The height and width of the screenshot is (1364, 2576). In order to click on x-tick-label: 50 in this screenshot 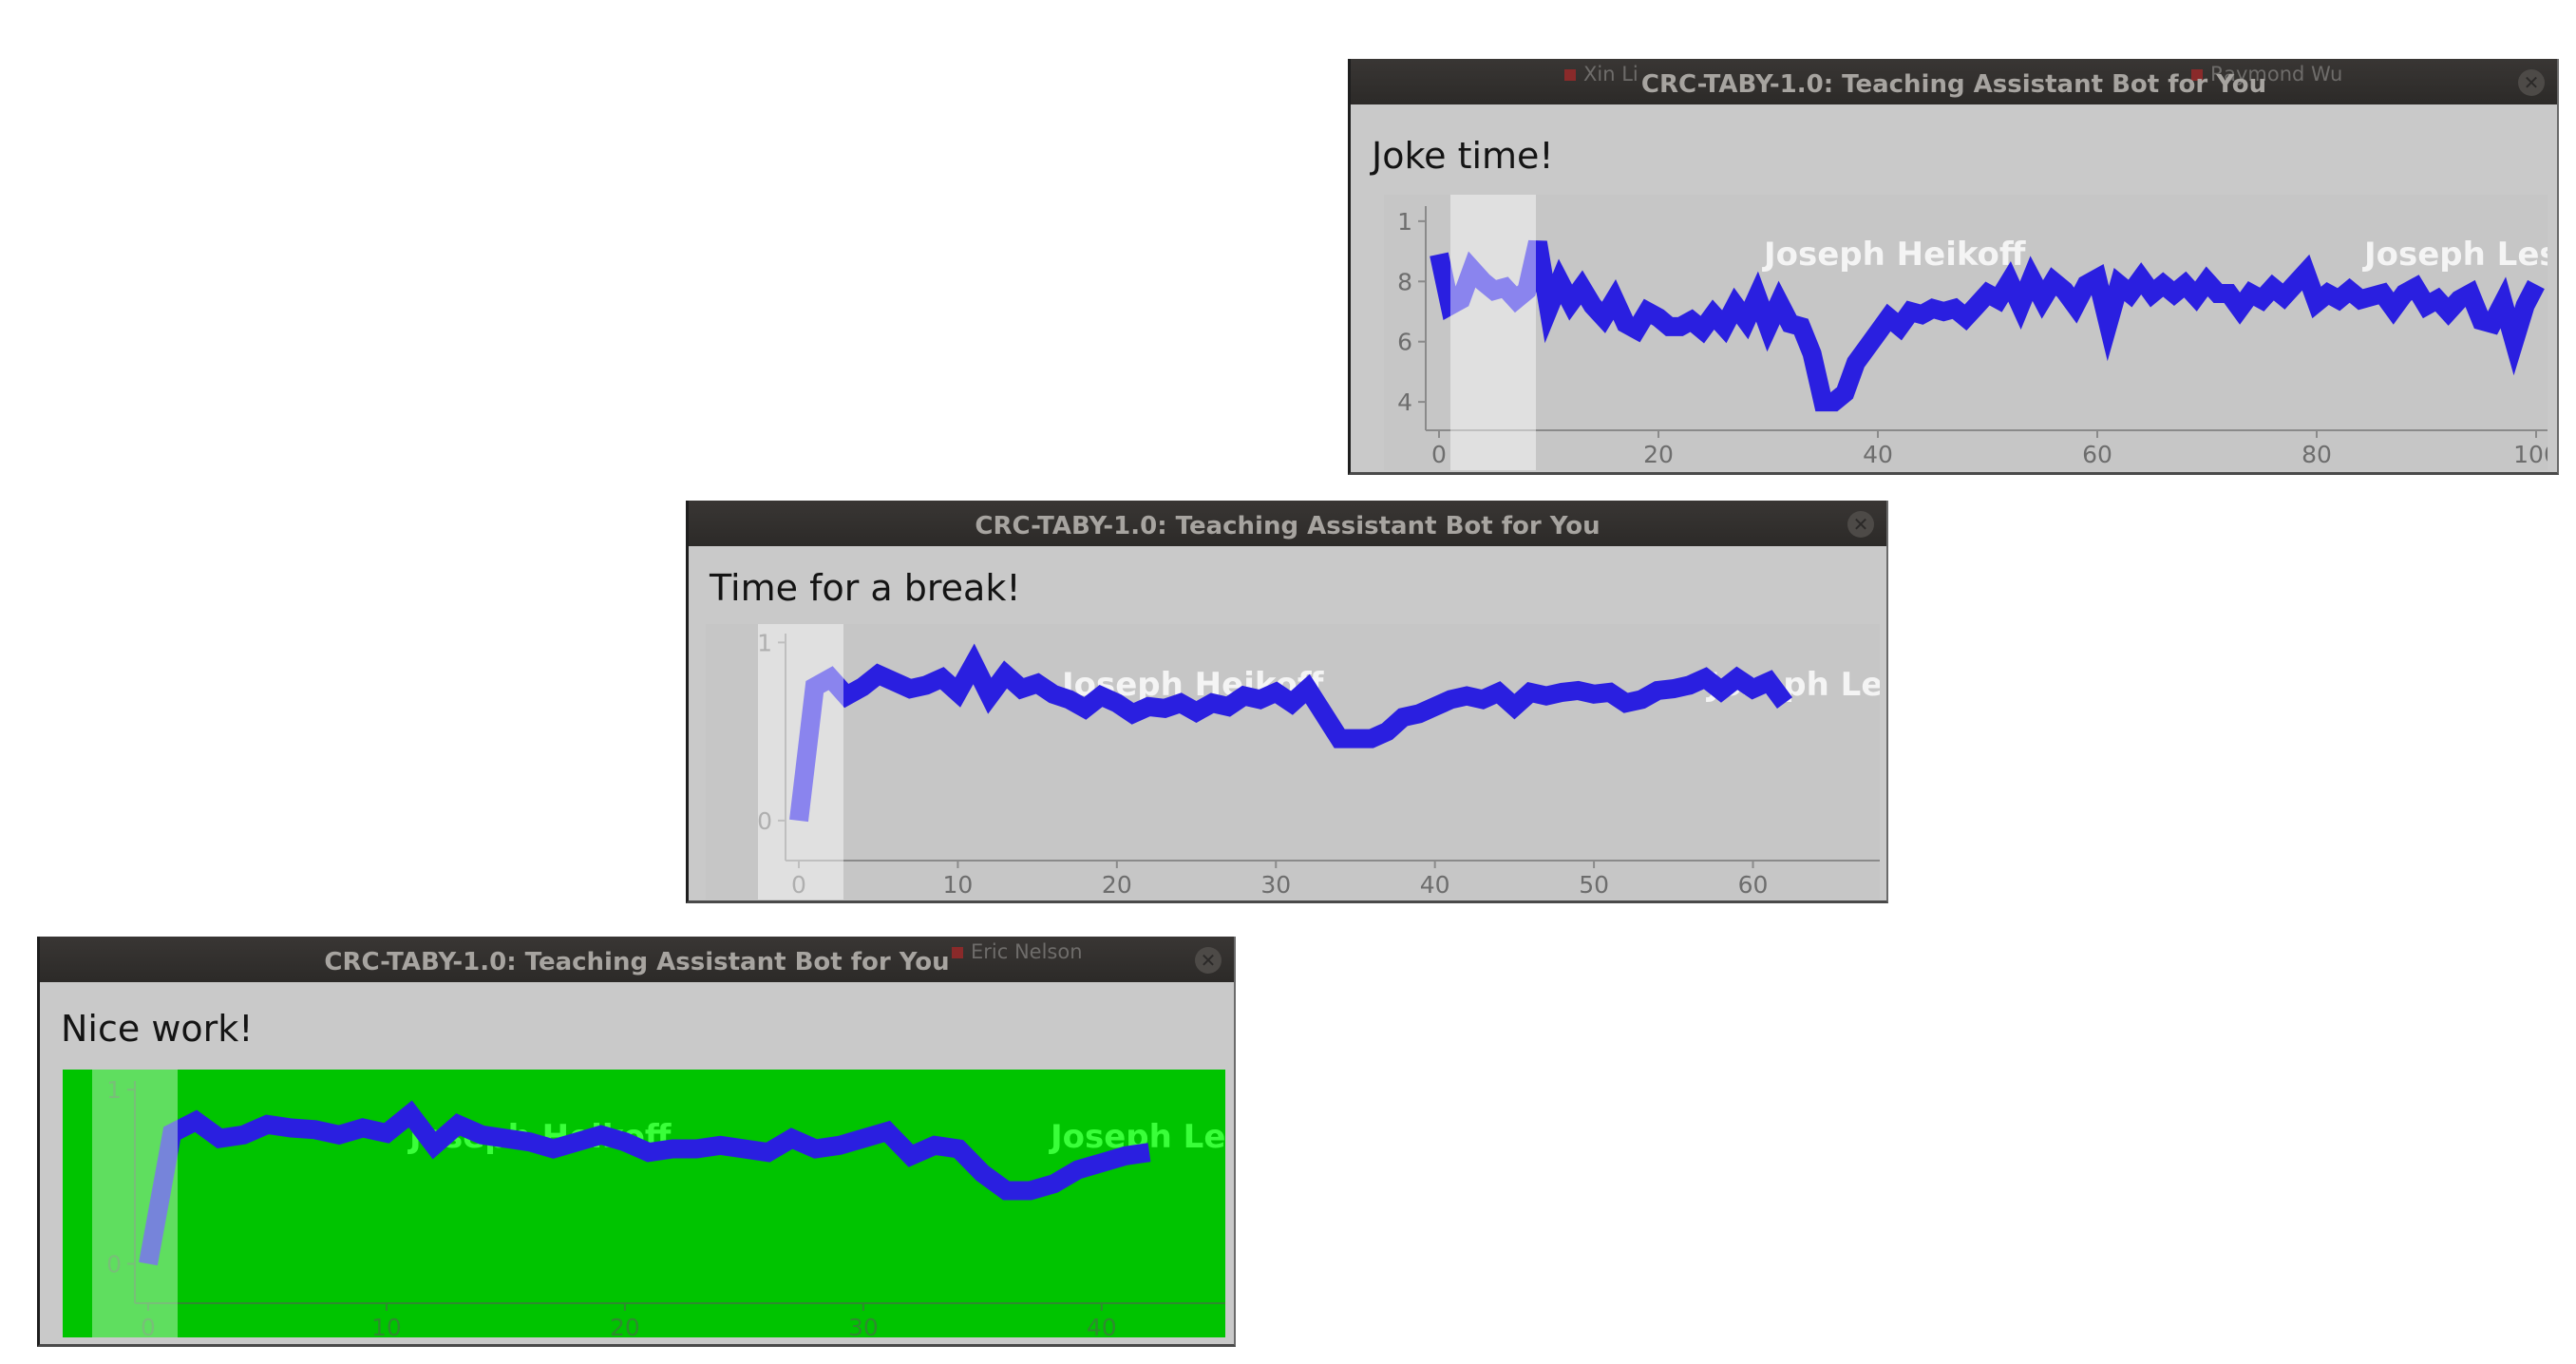, I will do `click(1594, 885)`.